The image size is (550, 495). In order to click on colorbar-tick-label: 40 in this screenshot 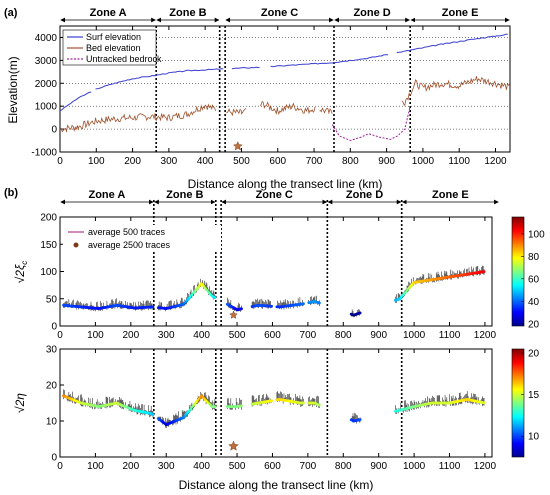, I will do `click(534, 302)`.